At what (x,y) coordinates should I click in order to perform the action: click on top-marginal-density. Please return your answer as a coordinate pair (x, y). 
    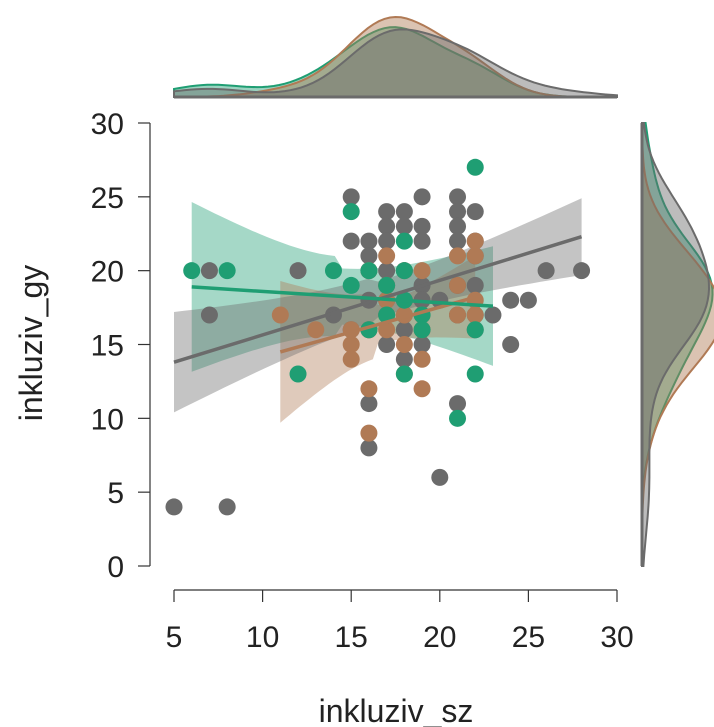
    Looking at the image, I should click on (395, 57).